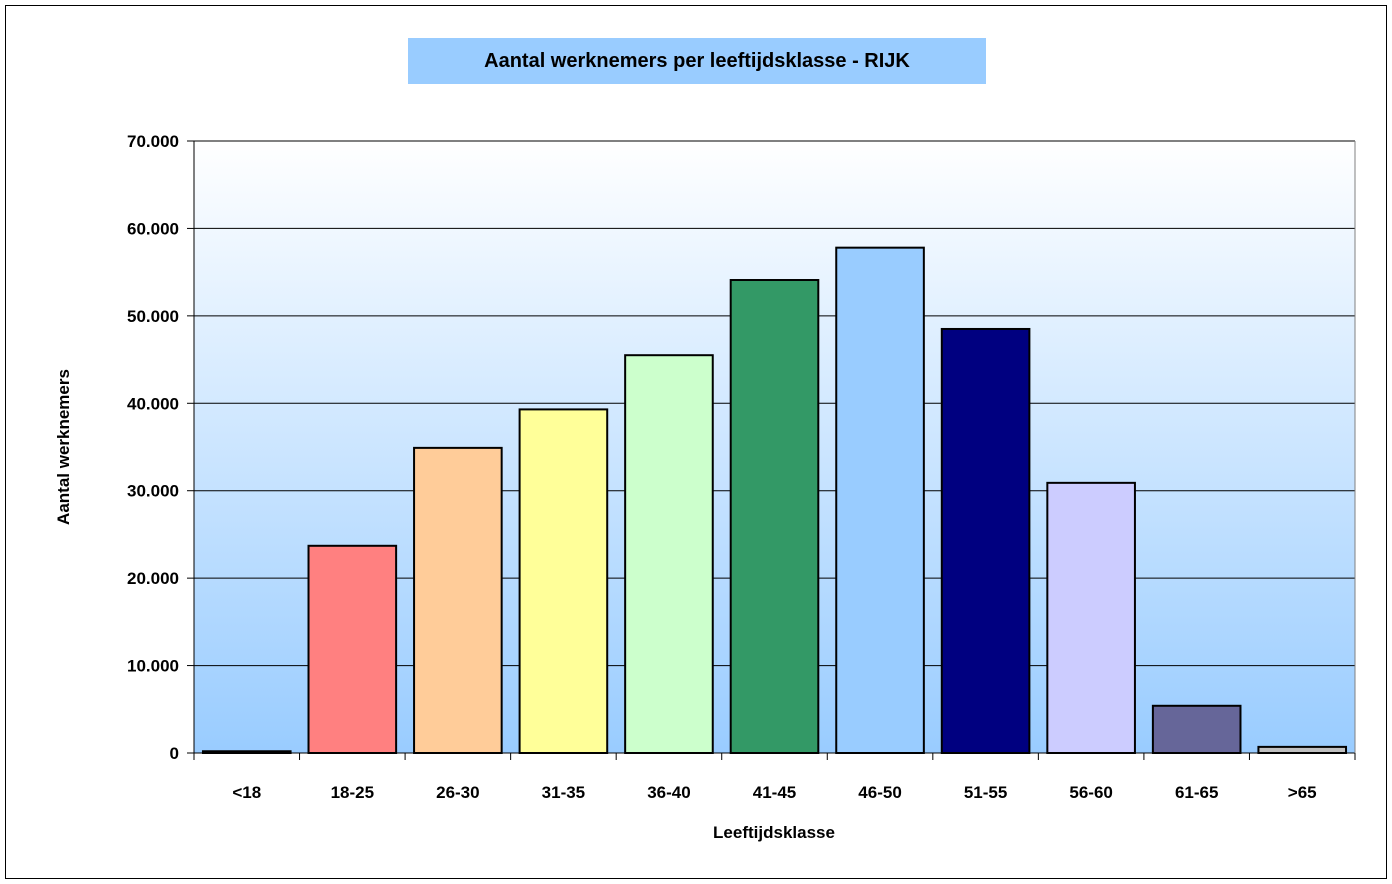 The height and width of the screenshot is (884, 1392). I want to click on x-tick-label: 46-50, so click(879, 792).